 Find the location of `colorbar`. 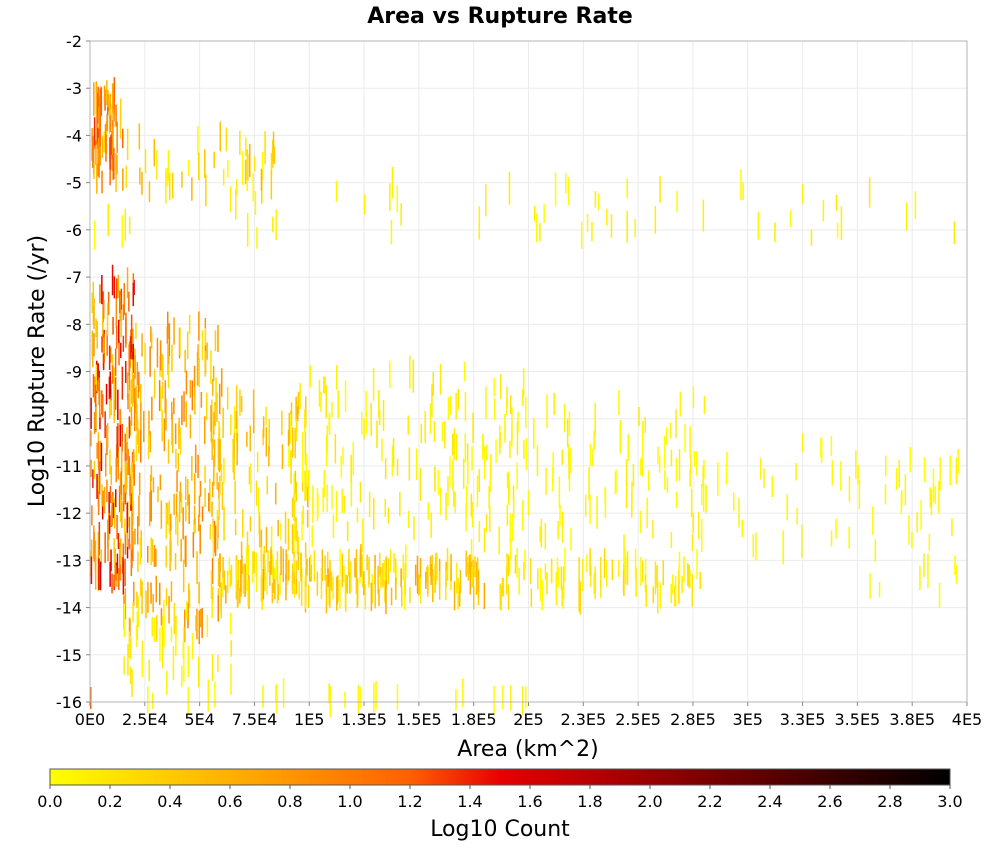

colorbar is located at coordinates (500, 777).